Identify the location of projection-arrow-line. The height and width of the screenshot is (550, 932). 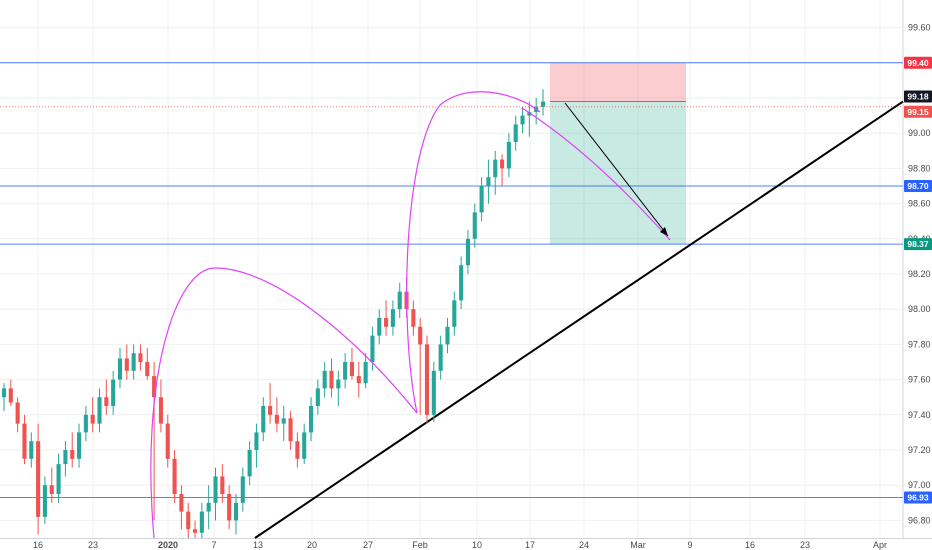
(616, 169).